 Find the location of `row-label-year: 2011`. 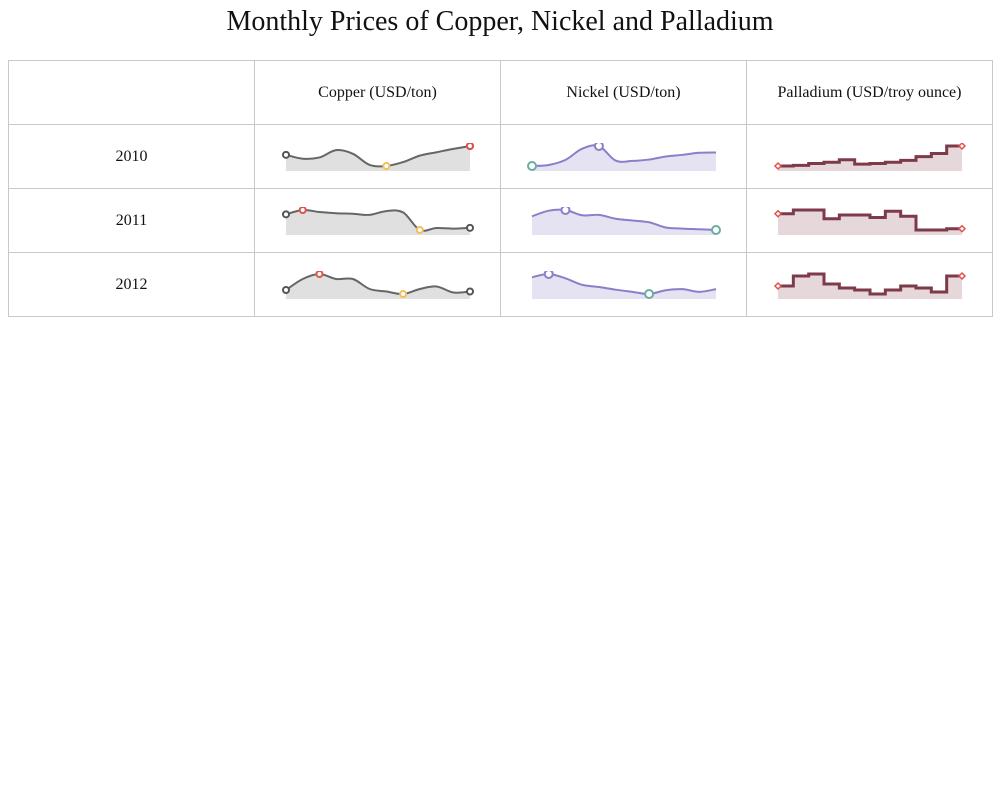

row-label-year: 2011 is located at coordinates (131, 220).